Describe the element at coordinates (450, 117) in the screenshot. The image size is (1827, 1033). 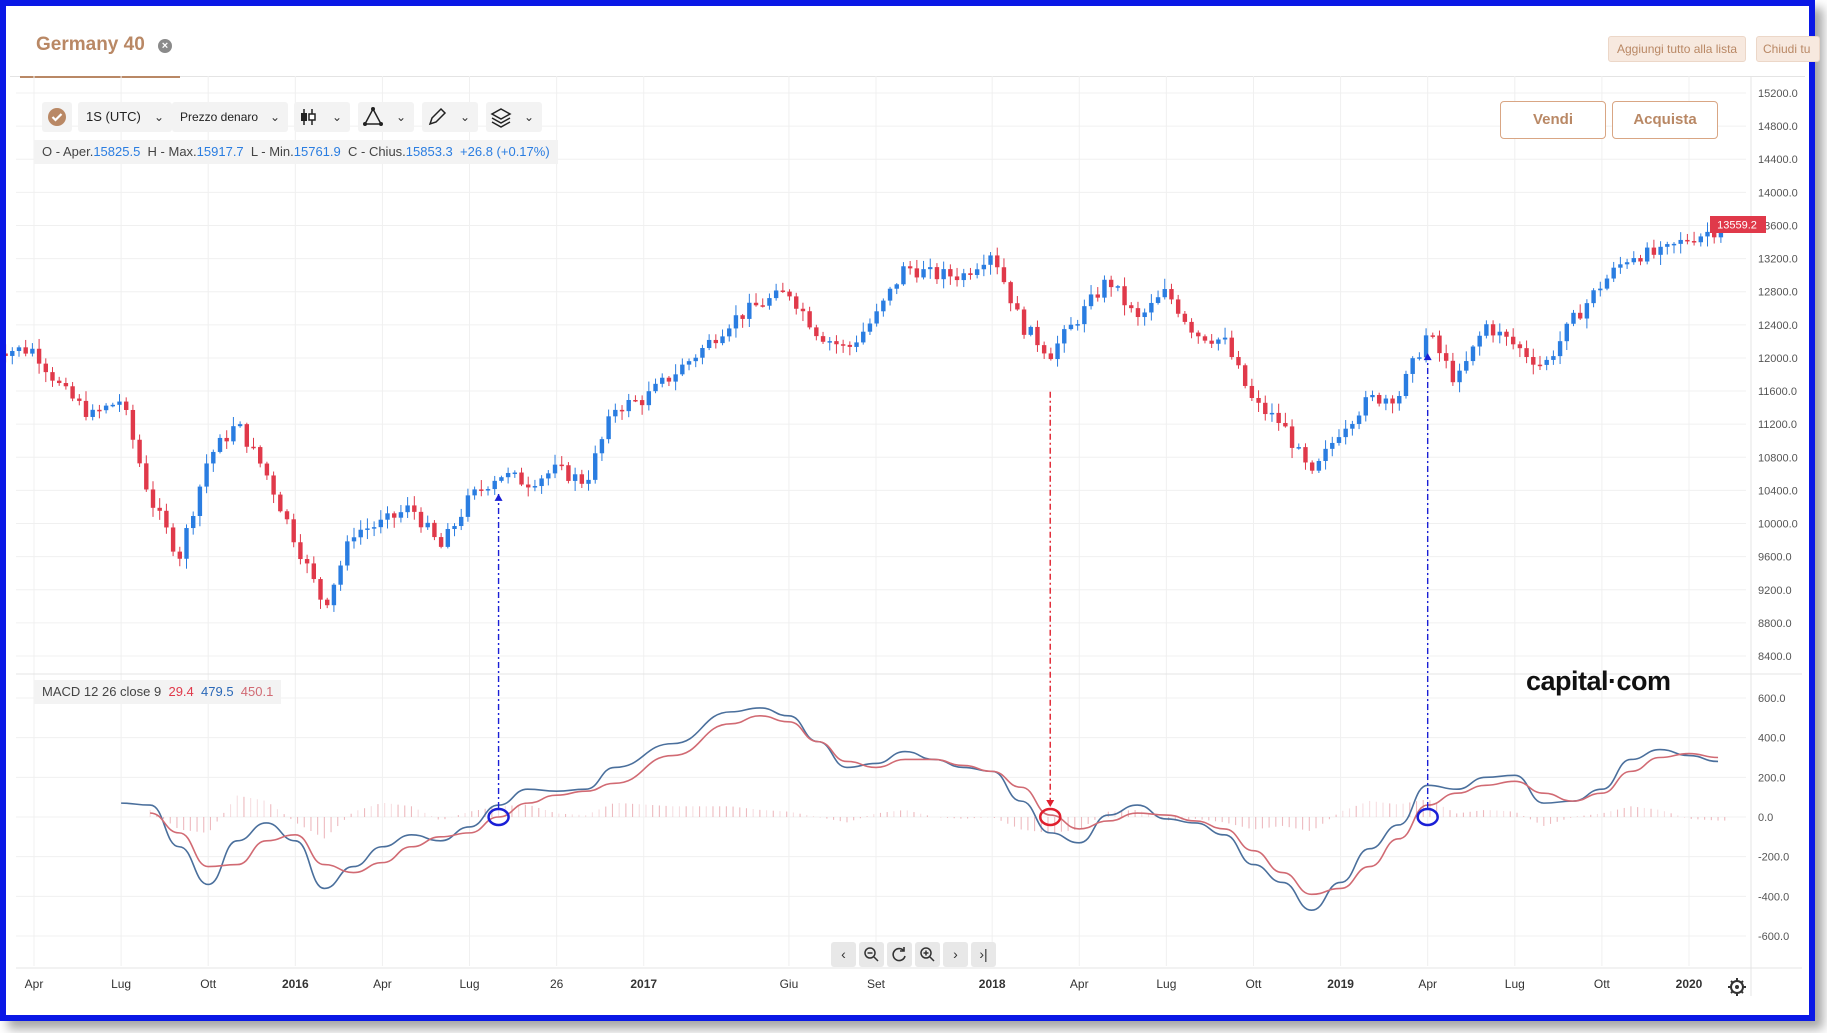
I see `pencil-button: ⌄` at that location.